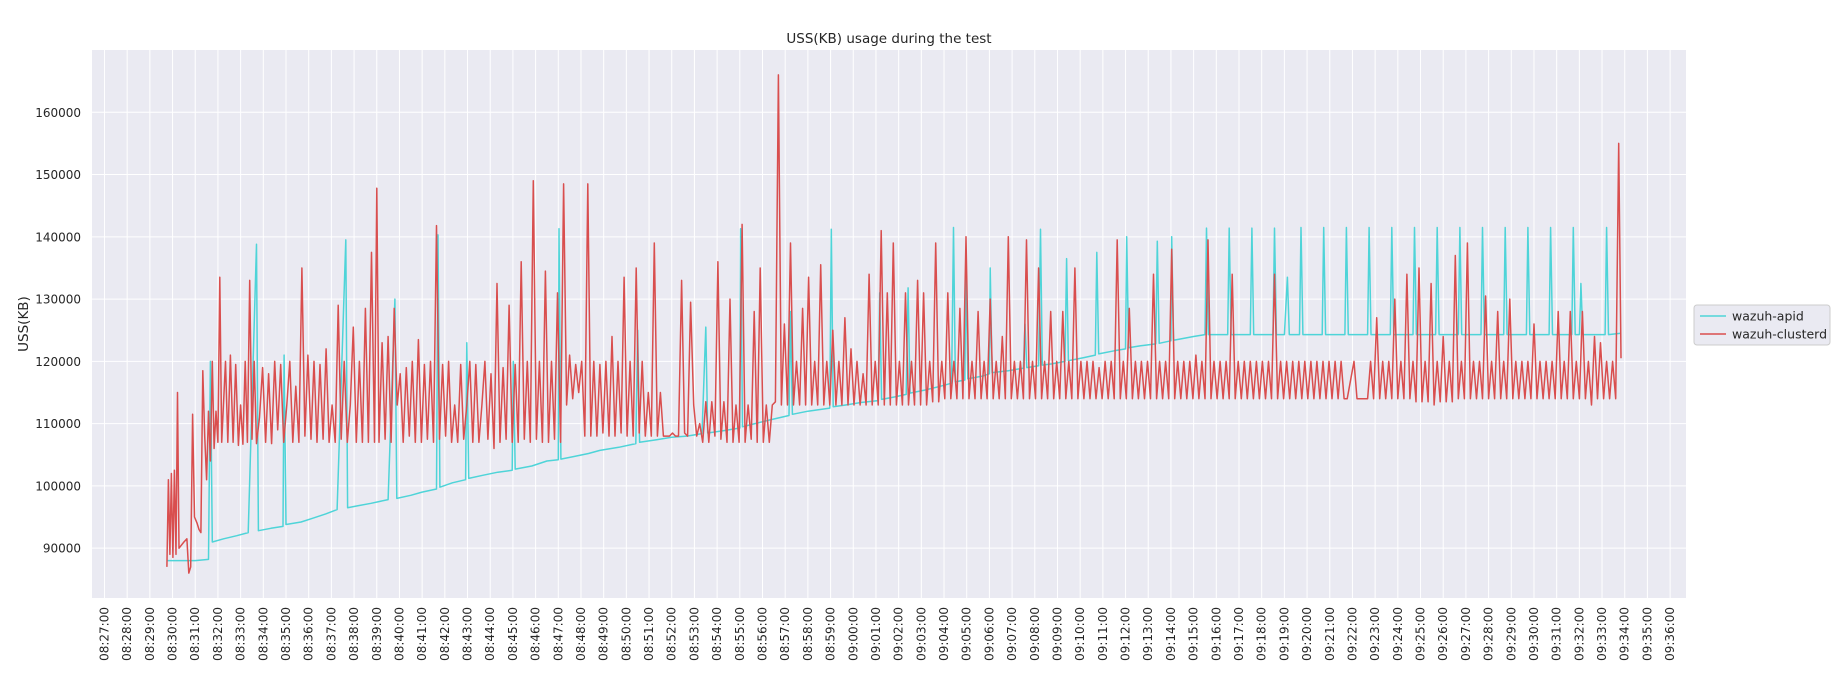  Describe the element at coordinates (354, 634) in the screenshot. I see `x-tick-label: 08:38:00` at that location.